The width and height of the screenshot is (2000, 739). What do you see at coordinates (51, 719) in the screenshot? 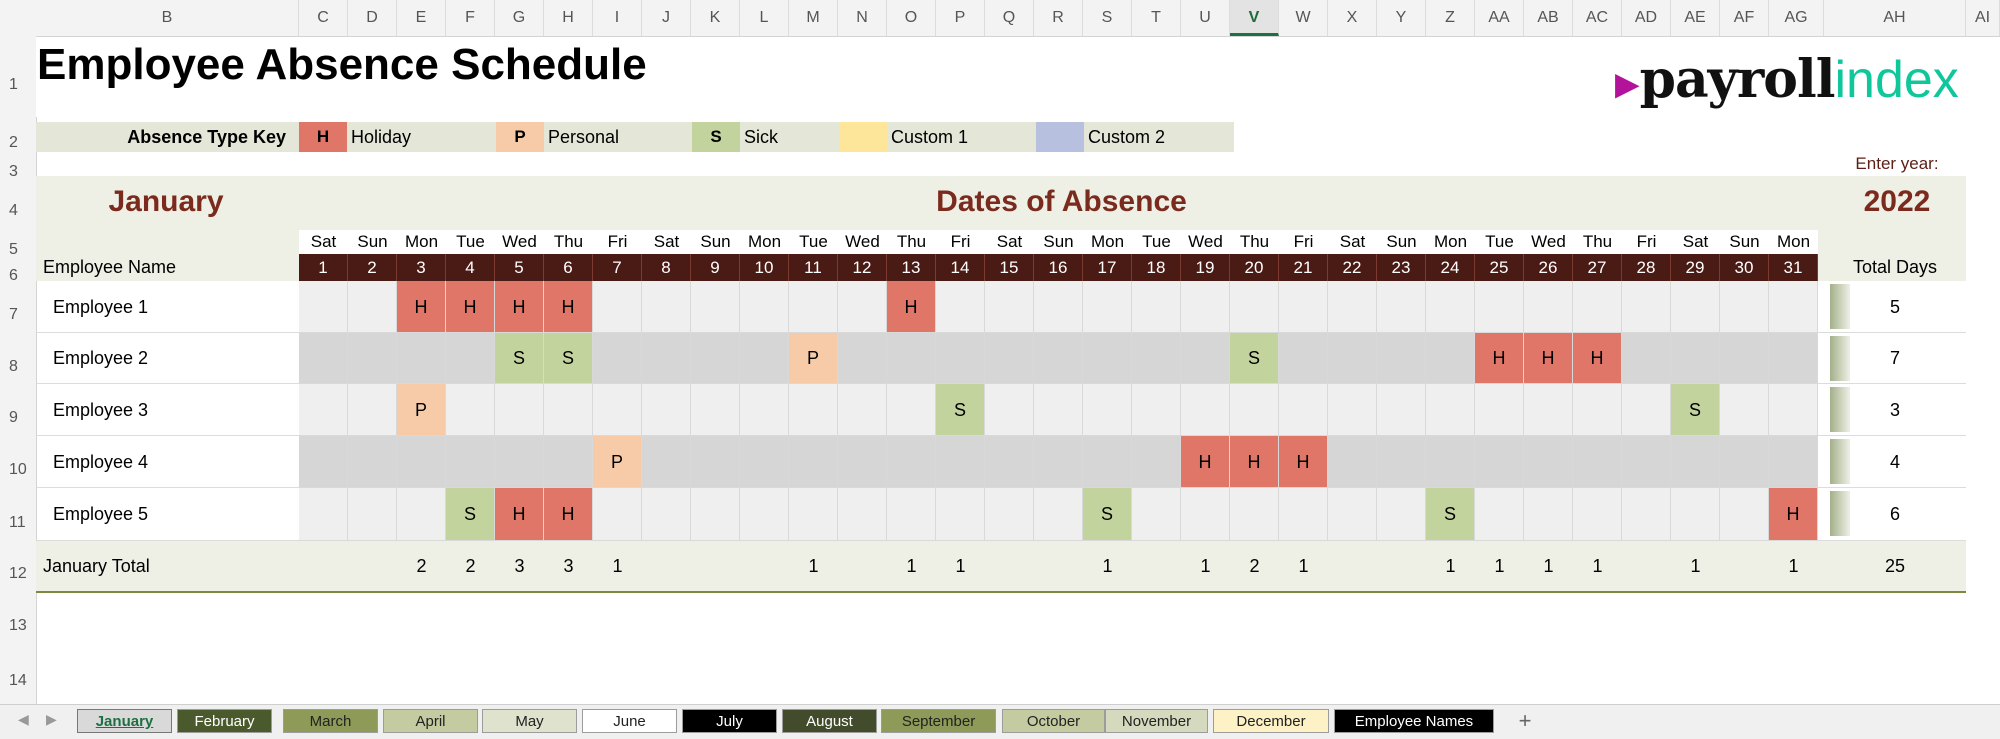
I see `scroll-right-icon: ▶` at bounding box center [51, 719].